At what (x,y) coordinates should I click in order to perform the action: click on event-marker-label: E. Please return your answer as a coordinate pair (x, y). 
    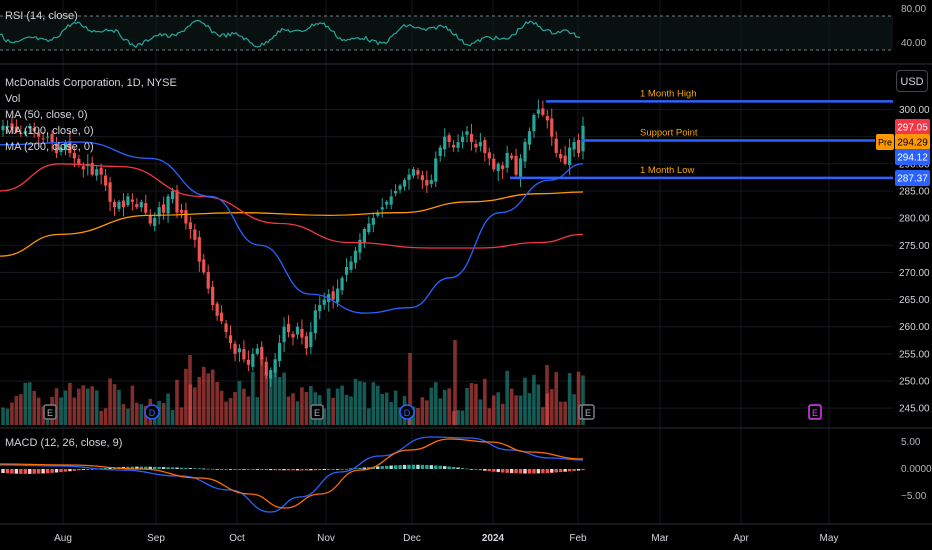
    Looking at the image, I should click on (815, 413).